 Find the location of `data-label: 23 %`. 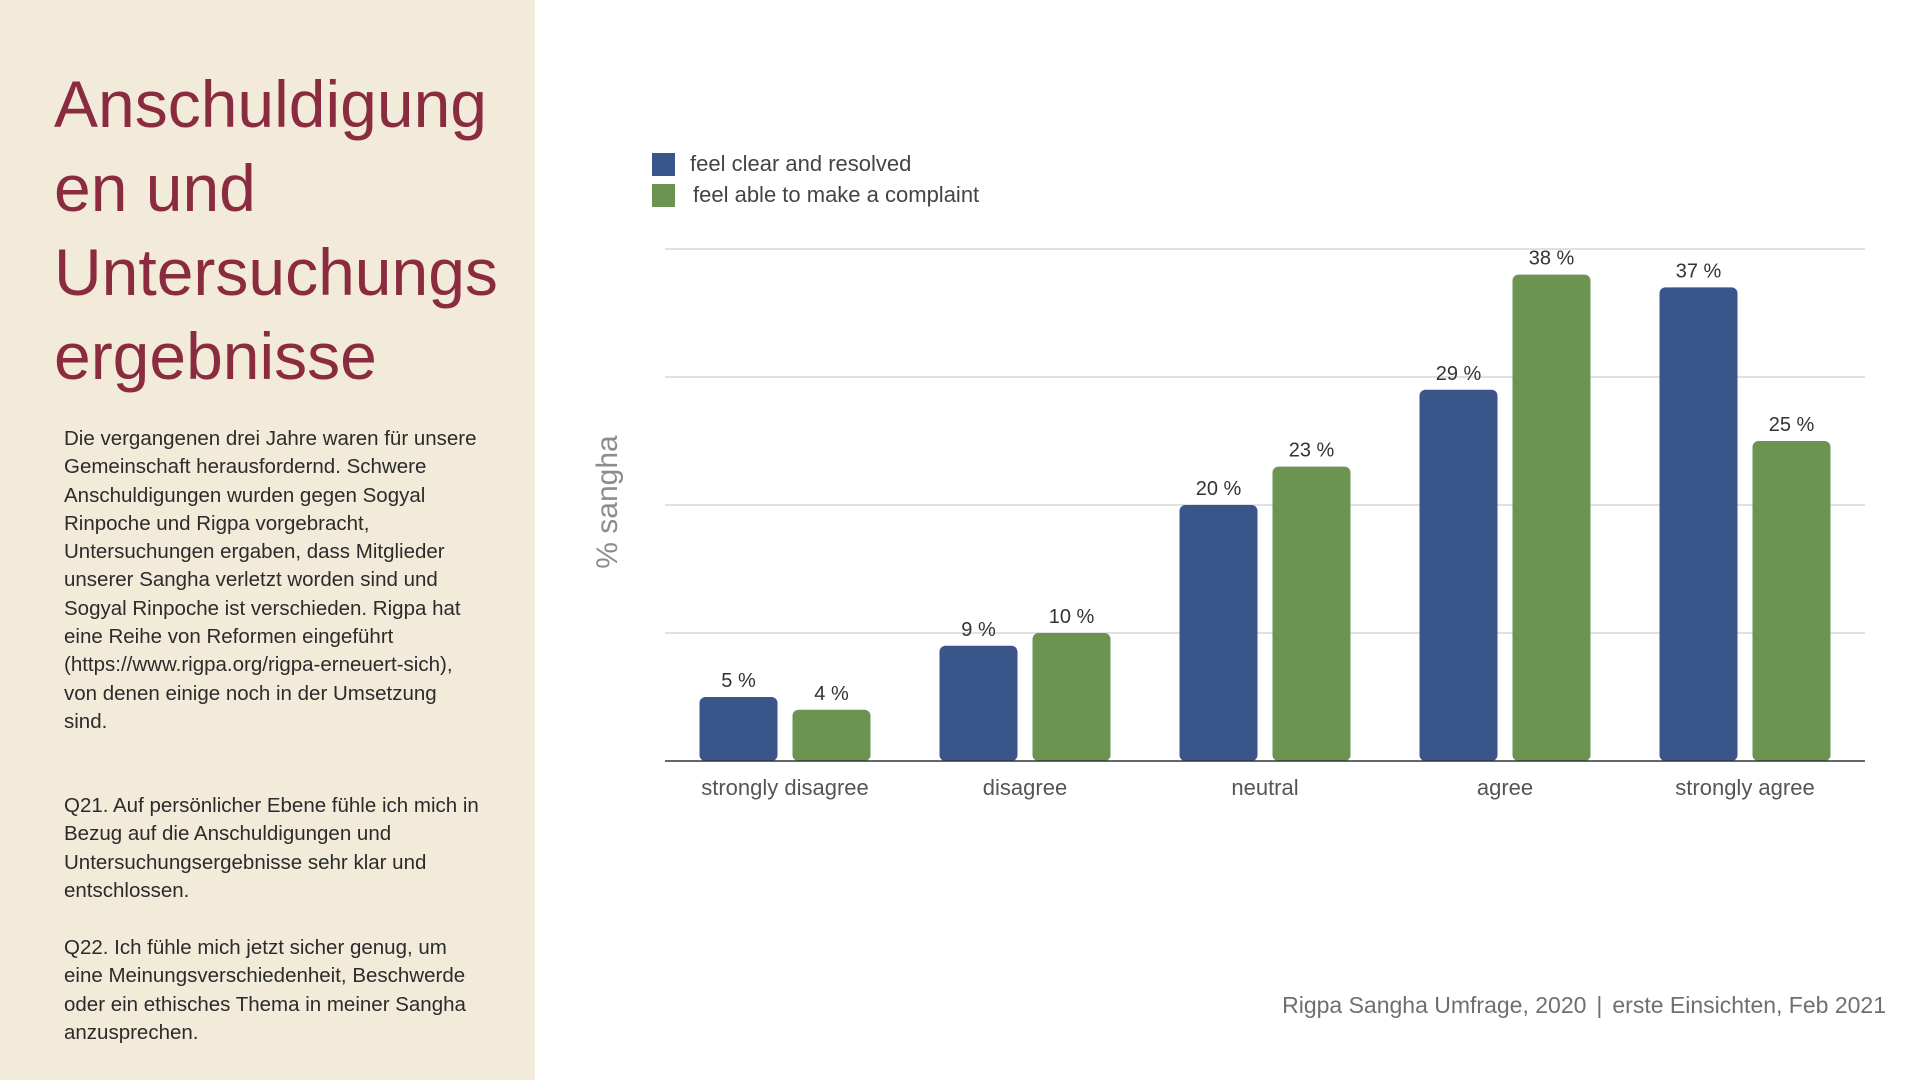

data-label: 23 % is located at coordinates (1312, 451).